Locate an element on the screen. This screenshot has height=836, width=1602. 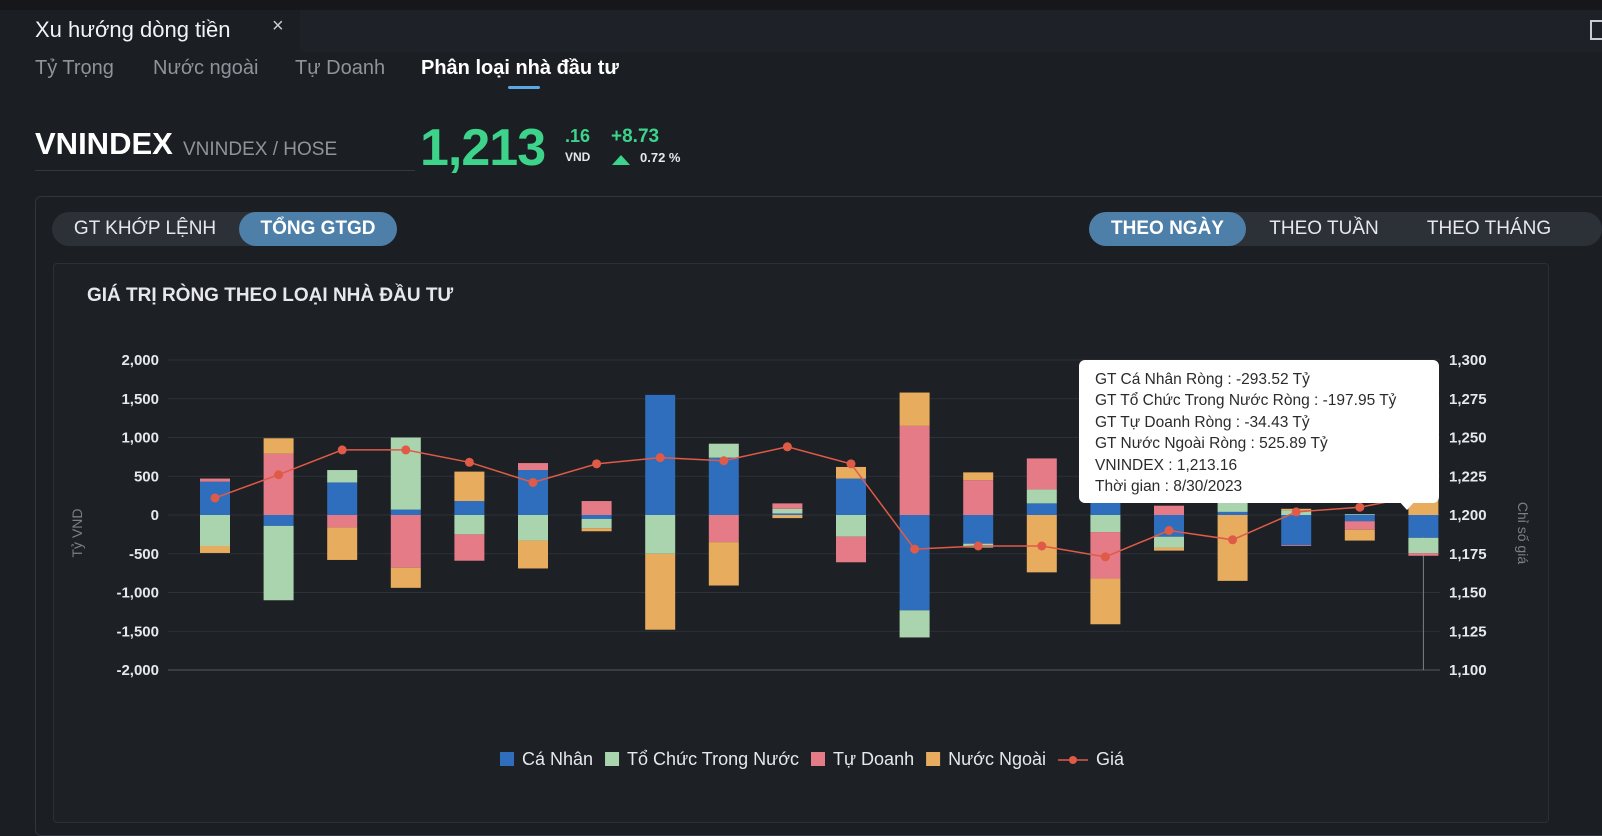
legend-label-tu_doanh: Tự Doanh is located at coordinates (873, 759).